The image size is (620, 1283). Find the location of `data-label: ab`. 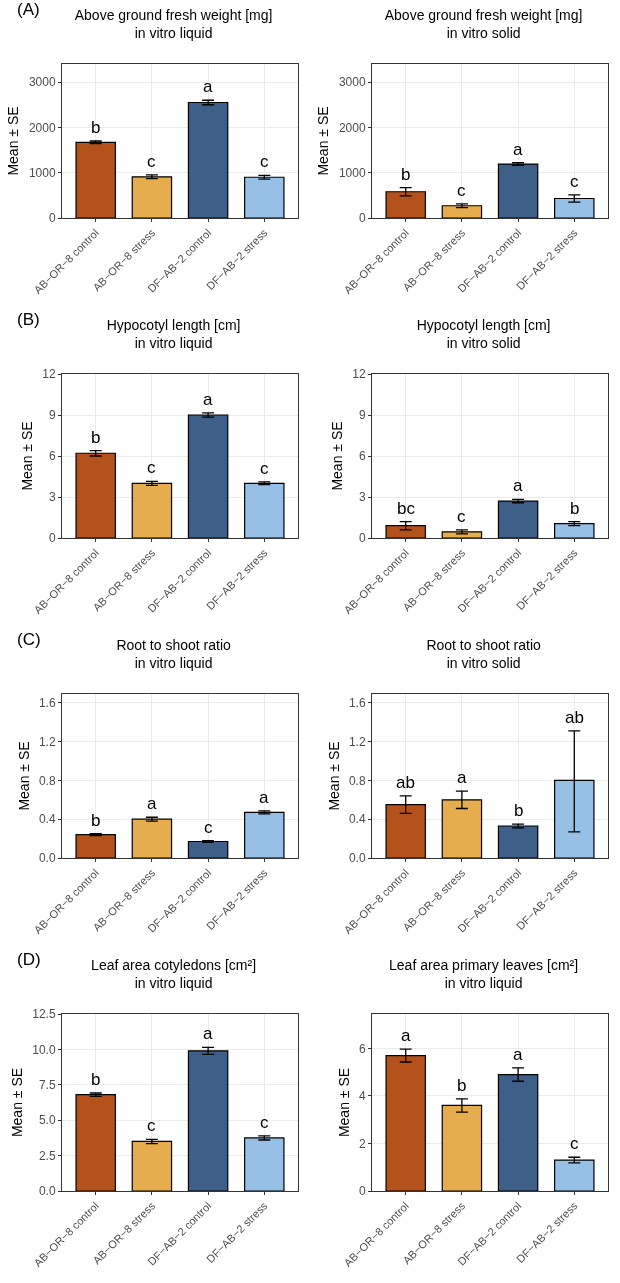

data-label: ab is located at coordinates (574, 717).